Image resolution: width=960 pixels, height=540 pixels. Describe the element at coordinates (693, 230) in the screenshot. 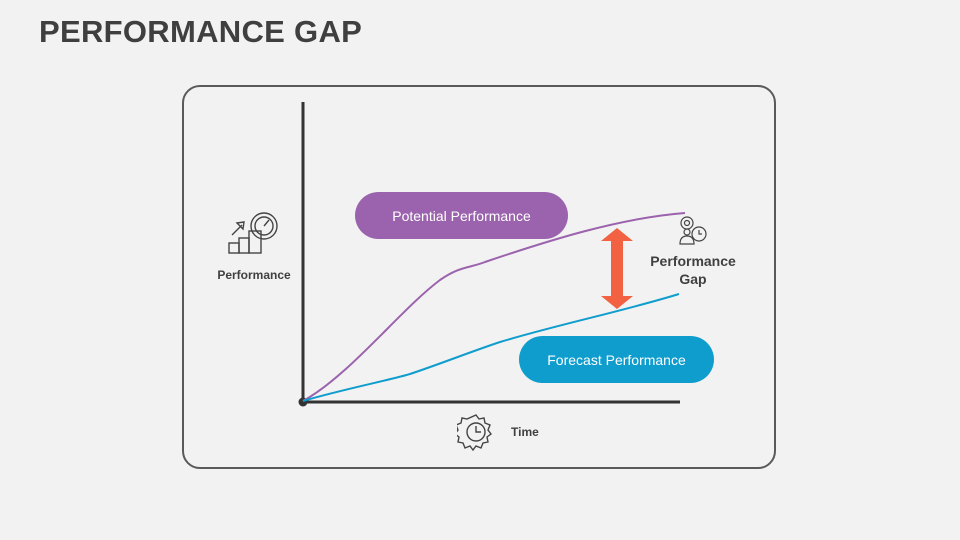

I see `person-gear-clock-icon` at that location.